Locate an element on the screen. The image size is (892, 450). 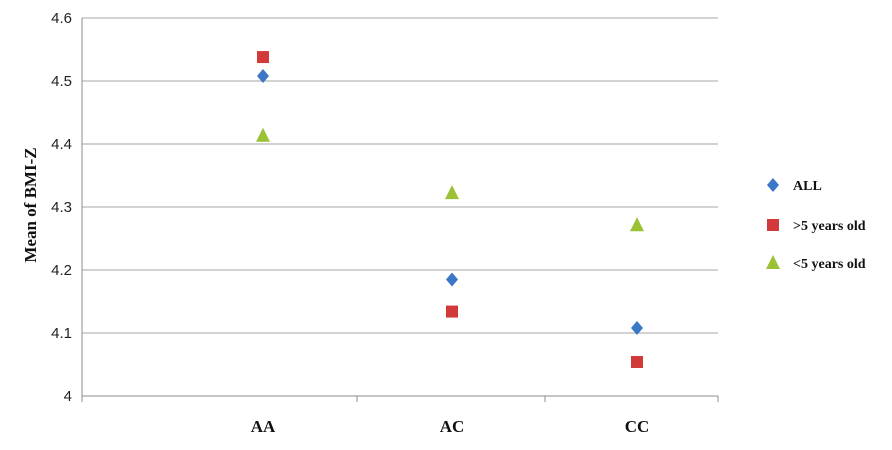
x-tick-label-ac: AC is located at coordinates (452, 426).